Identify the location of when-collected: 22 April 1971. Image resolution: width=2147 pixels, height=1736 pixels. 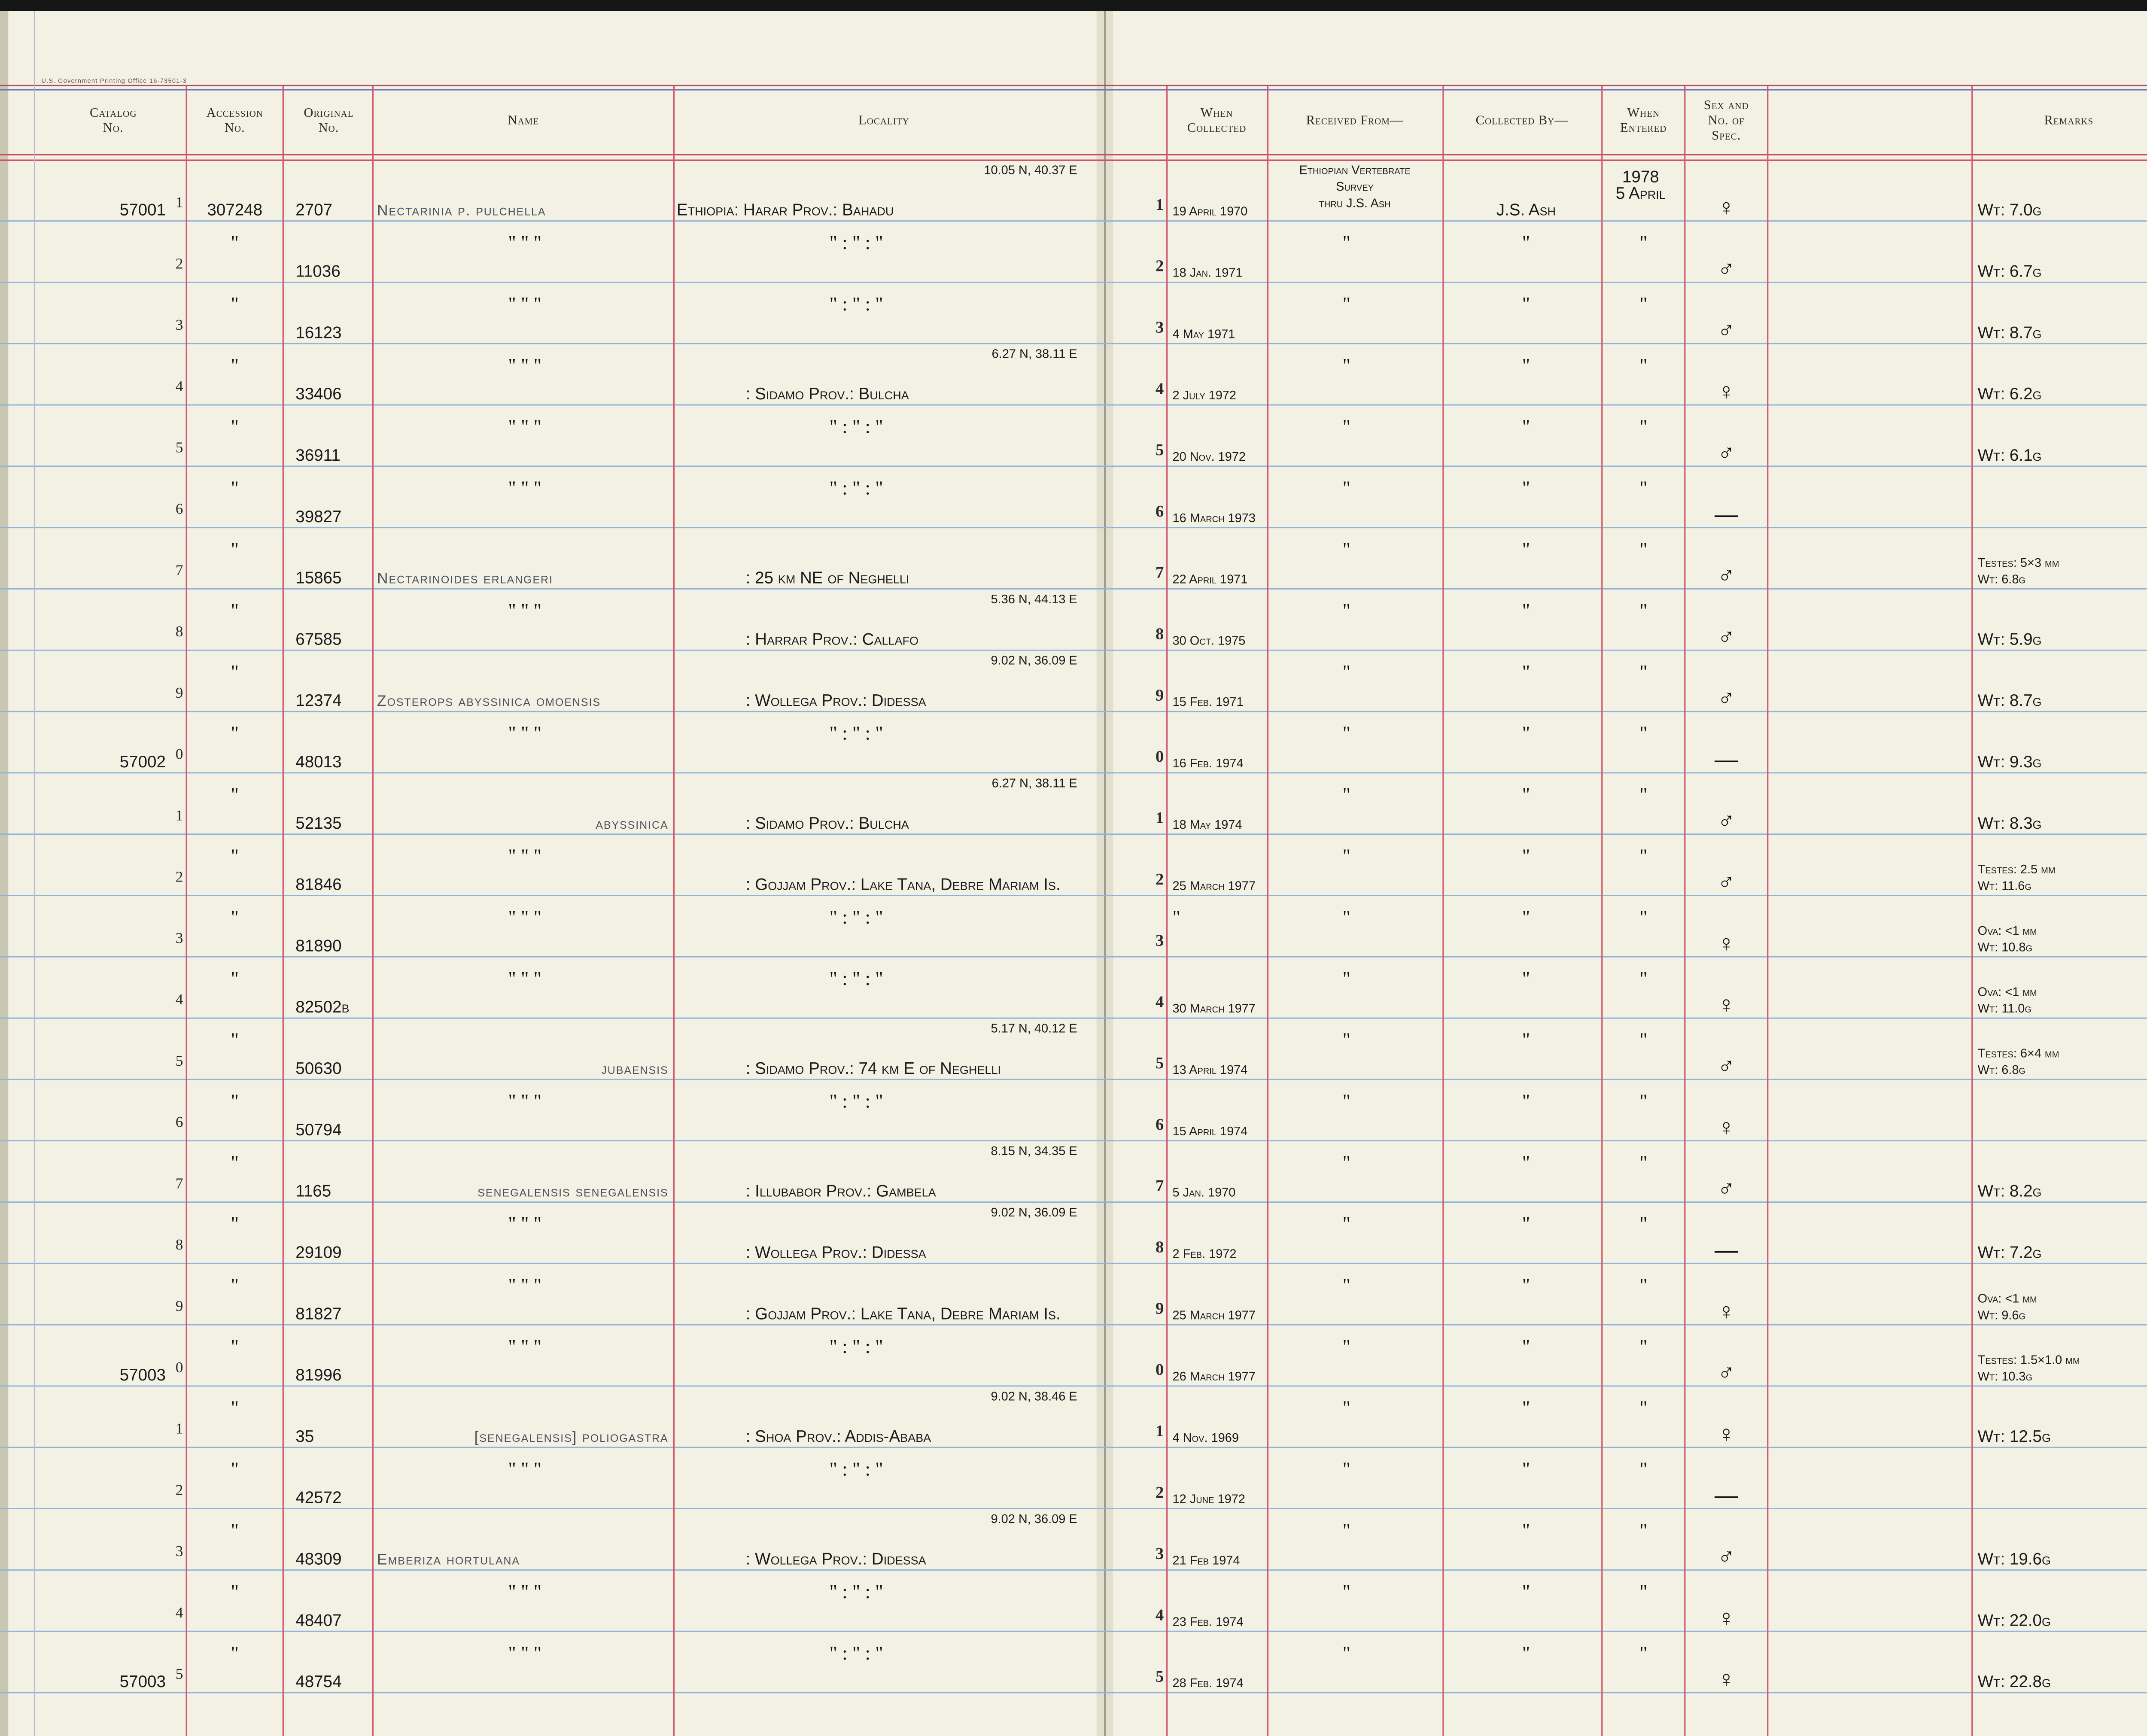
(1210, 580).